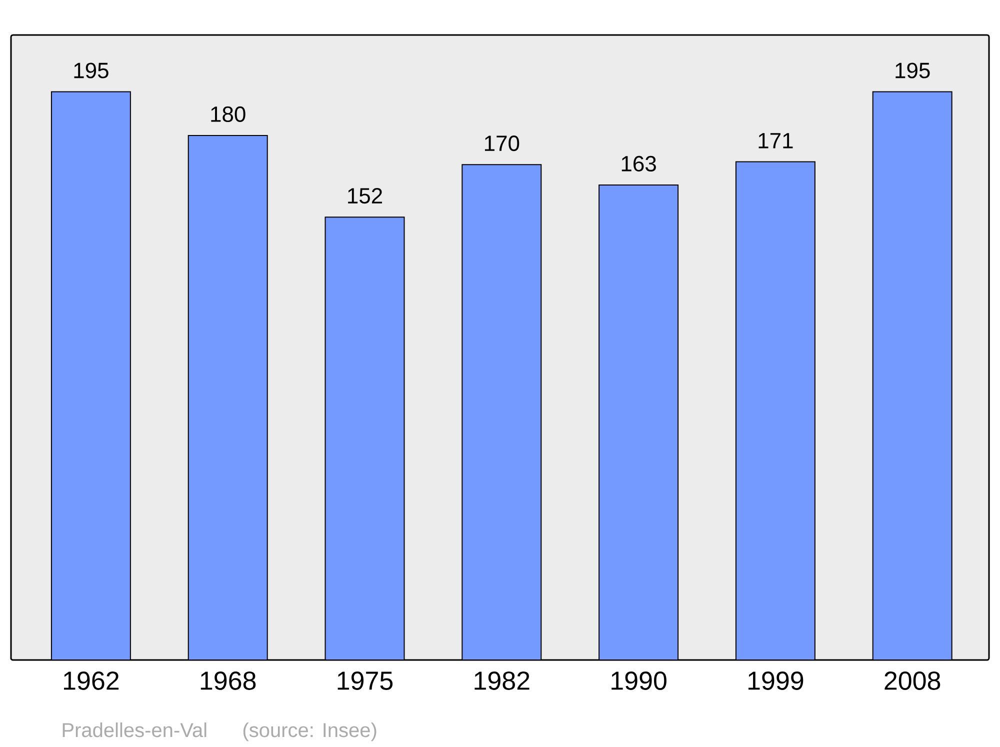 This screenshot has height=747, width=1000. Describe the element at coordinates (639, 164) in the screenshot. I see `data-label: 163` at that location.